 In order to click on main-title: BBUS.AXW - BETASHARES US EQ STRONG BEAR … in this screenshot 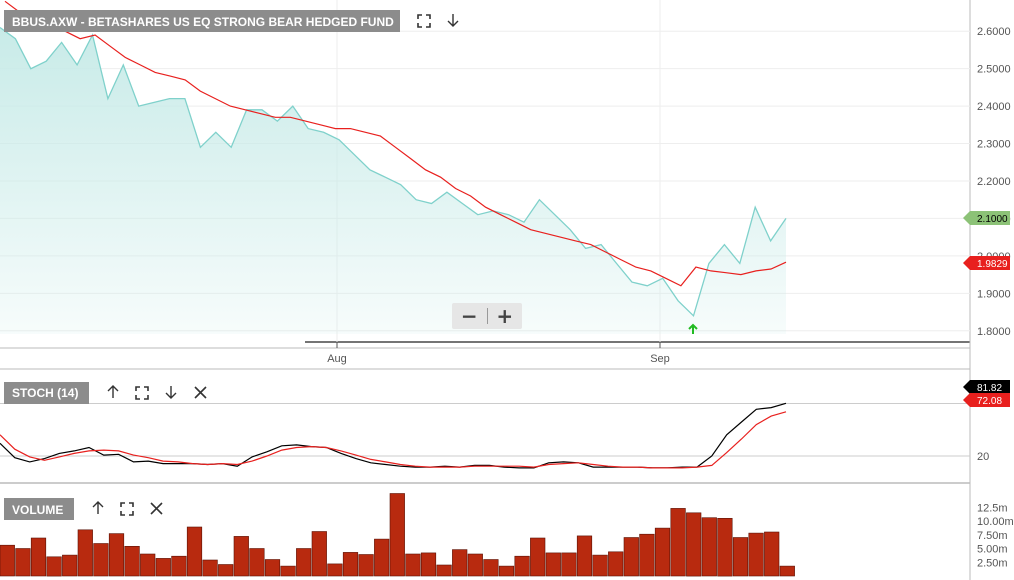, I will do `click(203, 22)`.